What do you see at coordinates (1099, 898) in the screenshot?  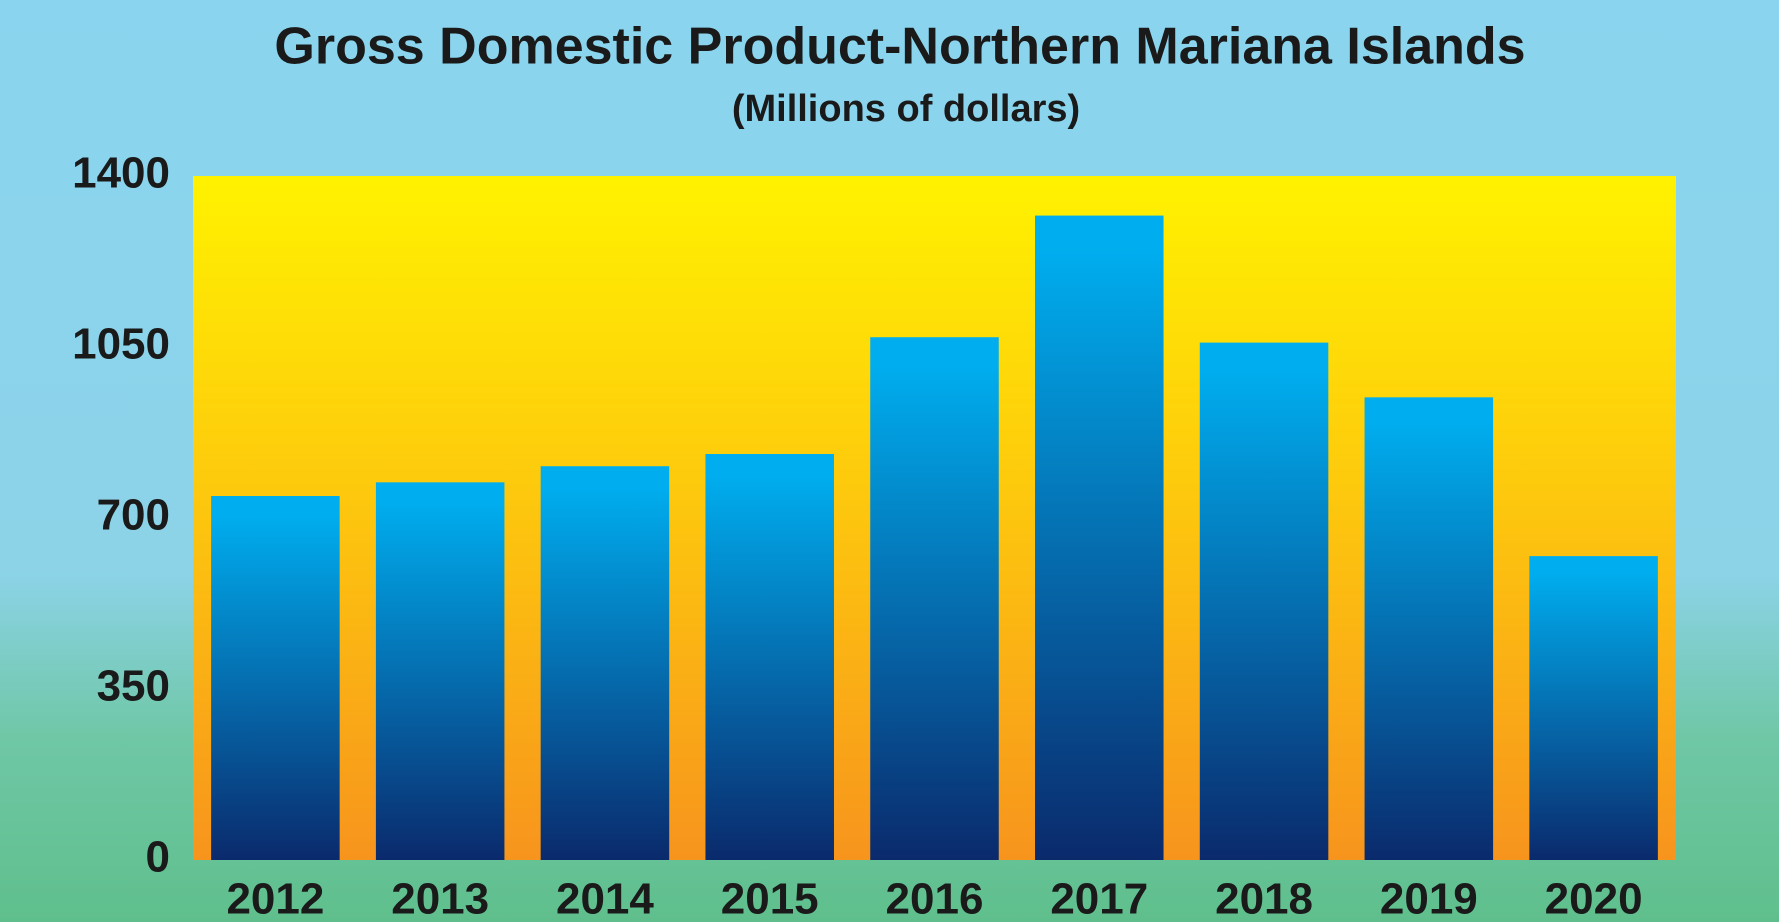 I see `x-tick-label: 2017` at bounding box center [1099, 898].